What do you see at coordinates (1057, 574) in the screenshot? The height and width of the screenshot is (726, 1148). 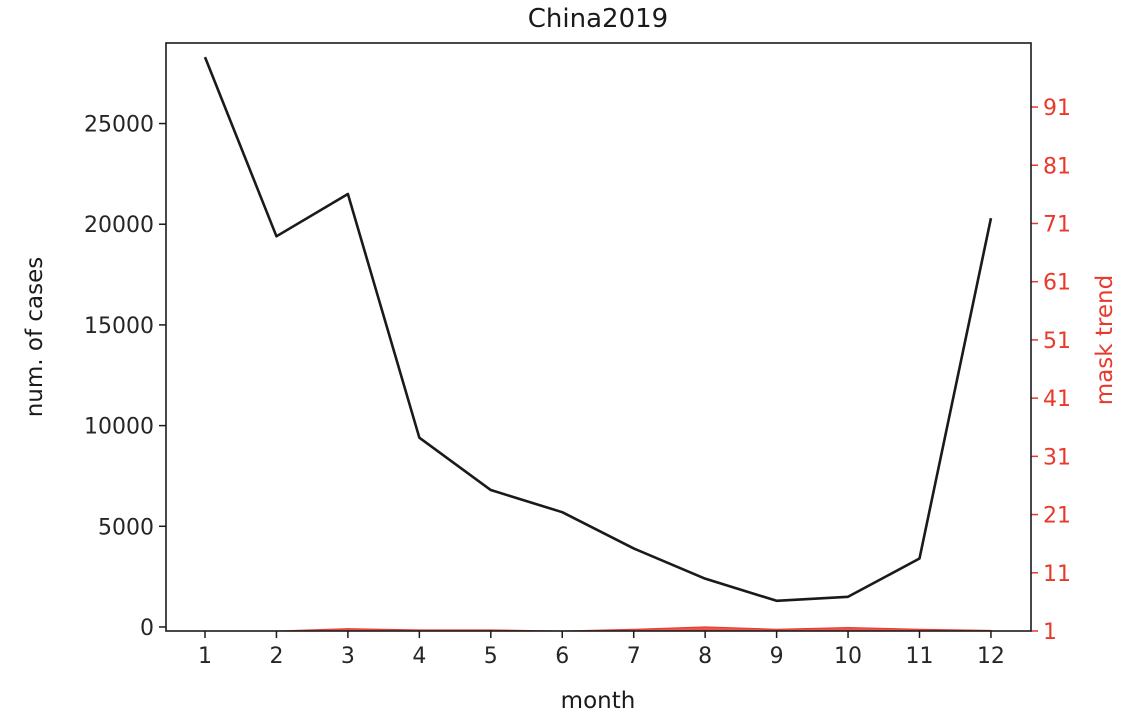 I see `y2-tick-label: 11` at bounding box center [1057, 574].